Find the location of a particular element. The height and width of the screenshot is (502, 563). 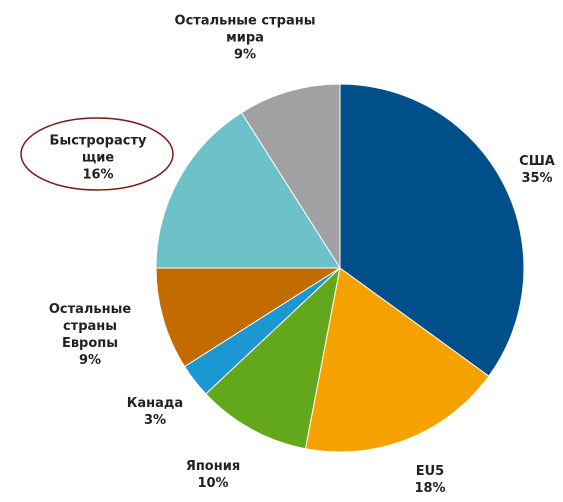

slice-label: Остальные страны Европы 9% is located at coordinates (90, 335).